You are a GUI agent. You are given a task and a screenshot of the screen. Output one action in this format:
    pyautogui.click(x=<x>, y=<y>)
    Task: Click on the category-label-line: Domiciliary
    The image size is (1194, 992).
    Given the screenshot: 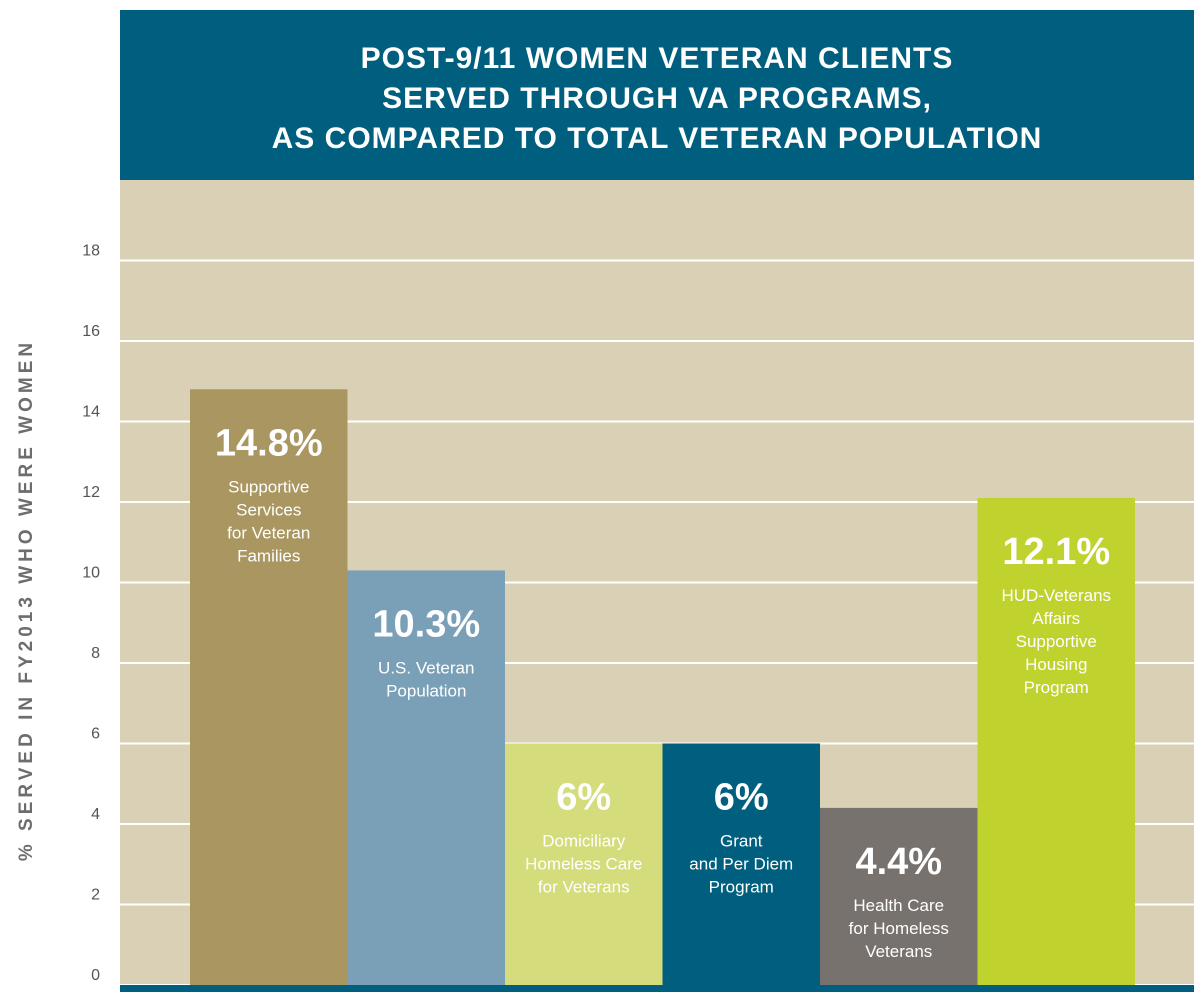 What is the action you would take?
    pyautogui.click(x=584, y=841)
    